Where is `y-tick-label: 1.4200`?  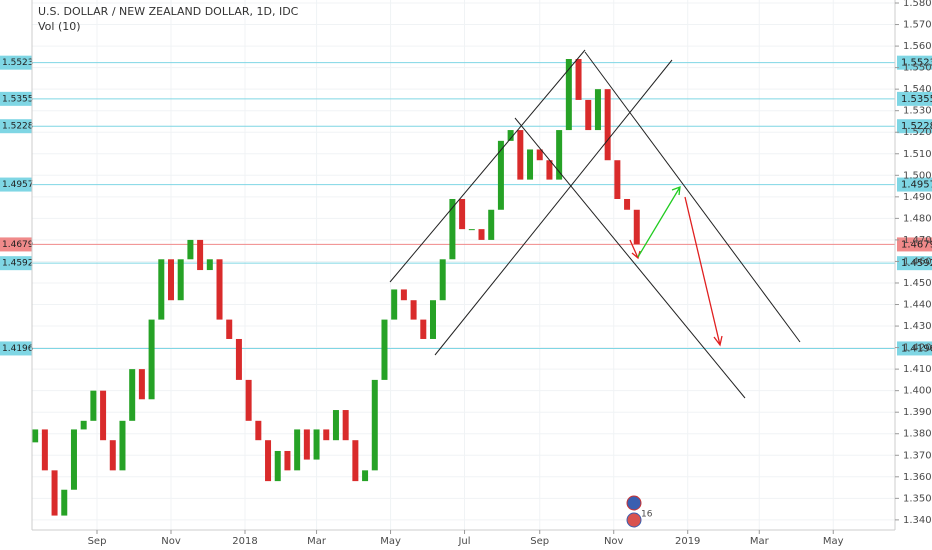 y-tick-label: 1.4200 is located at coordinates (917, 348).